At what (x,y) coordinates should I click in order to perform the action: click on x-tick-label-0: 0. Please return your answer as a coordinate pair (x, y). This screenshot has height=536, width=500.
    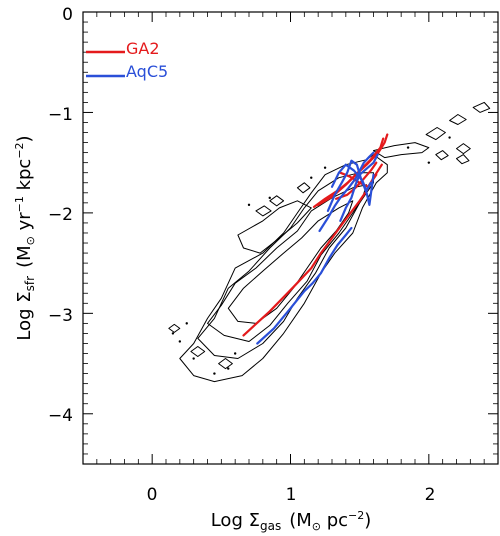
    Looking at the image, I should click on (152, 495).